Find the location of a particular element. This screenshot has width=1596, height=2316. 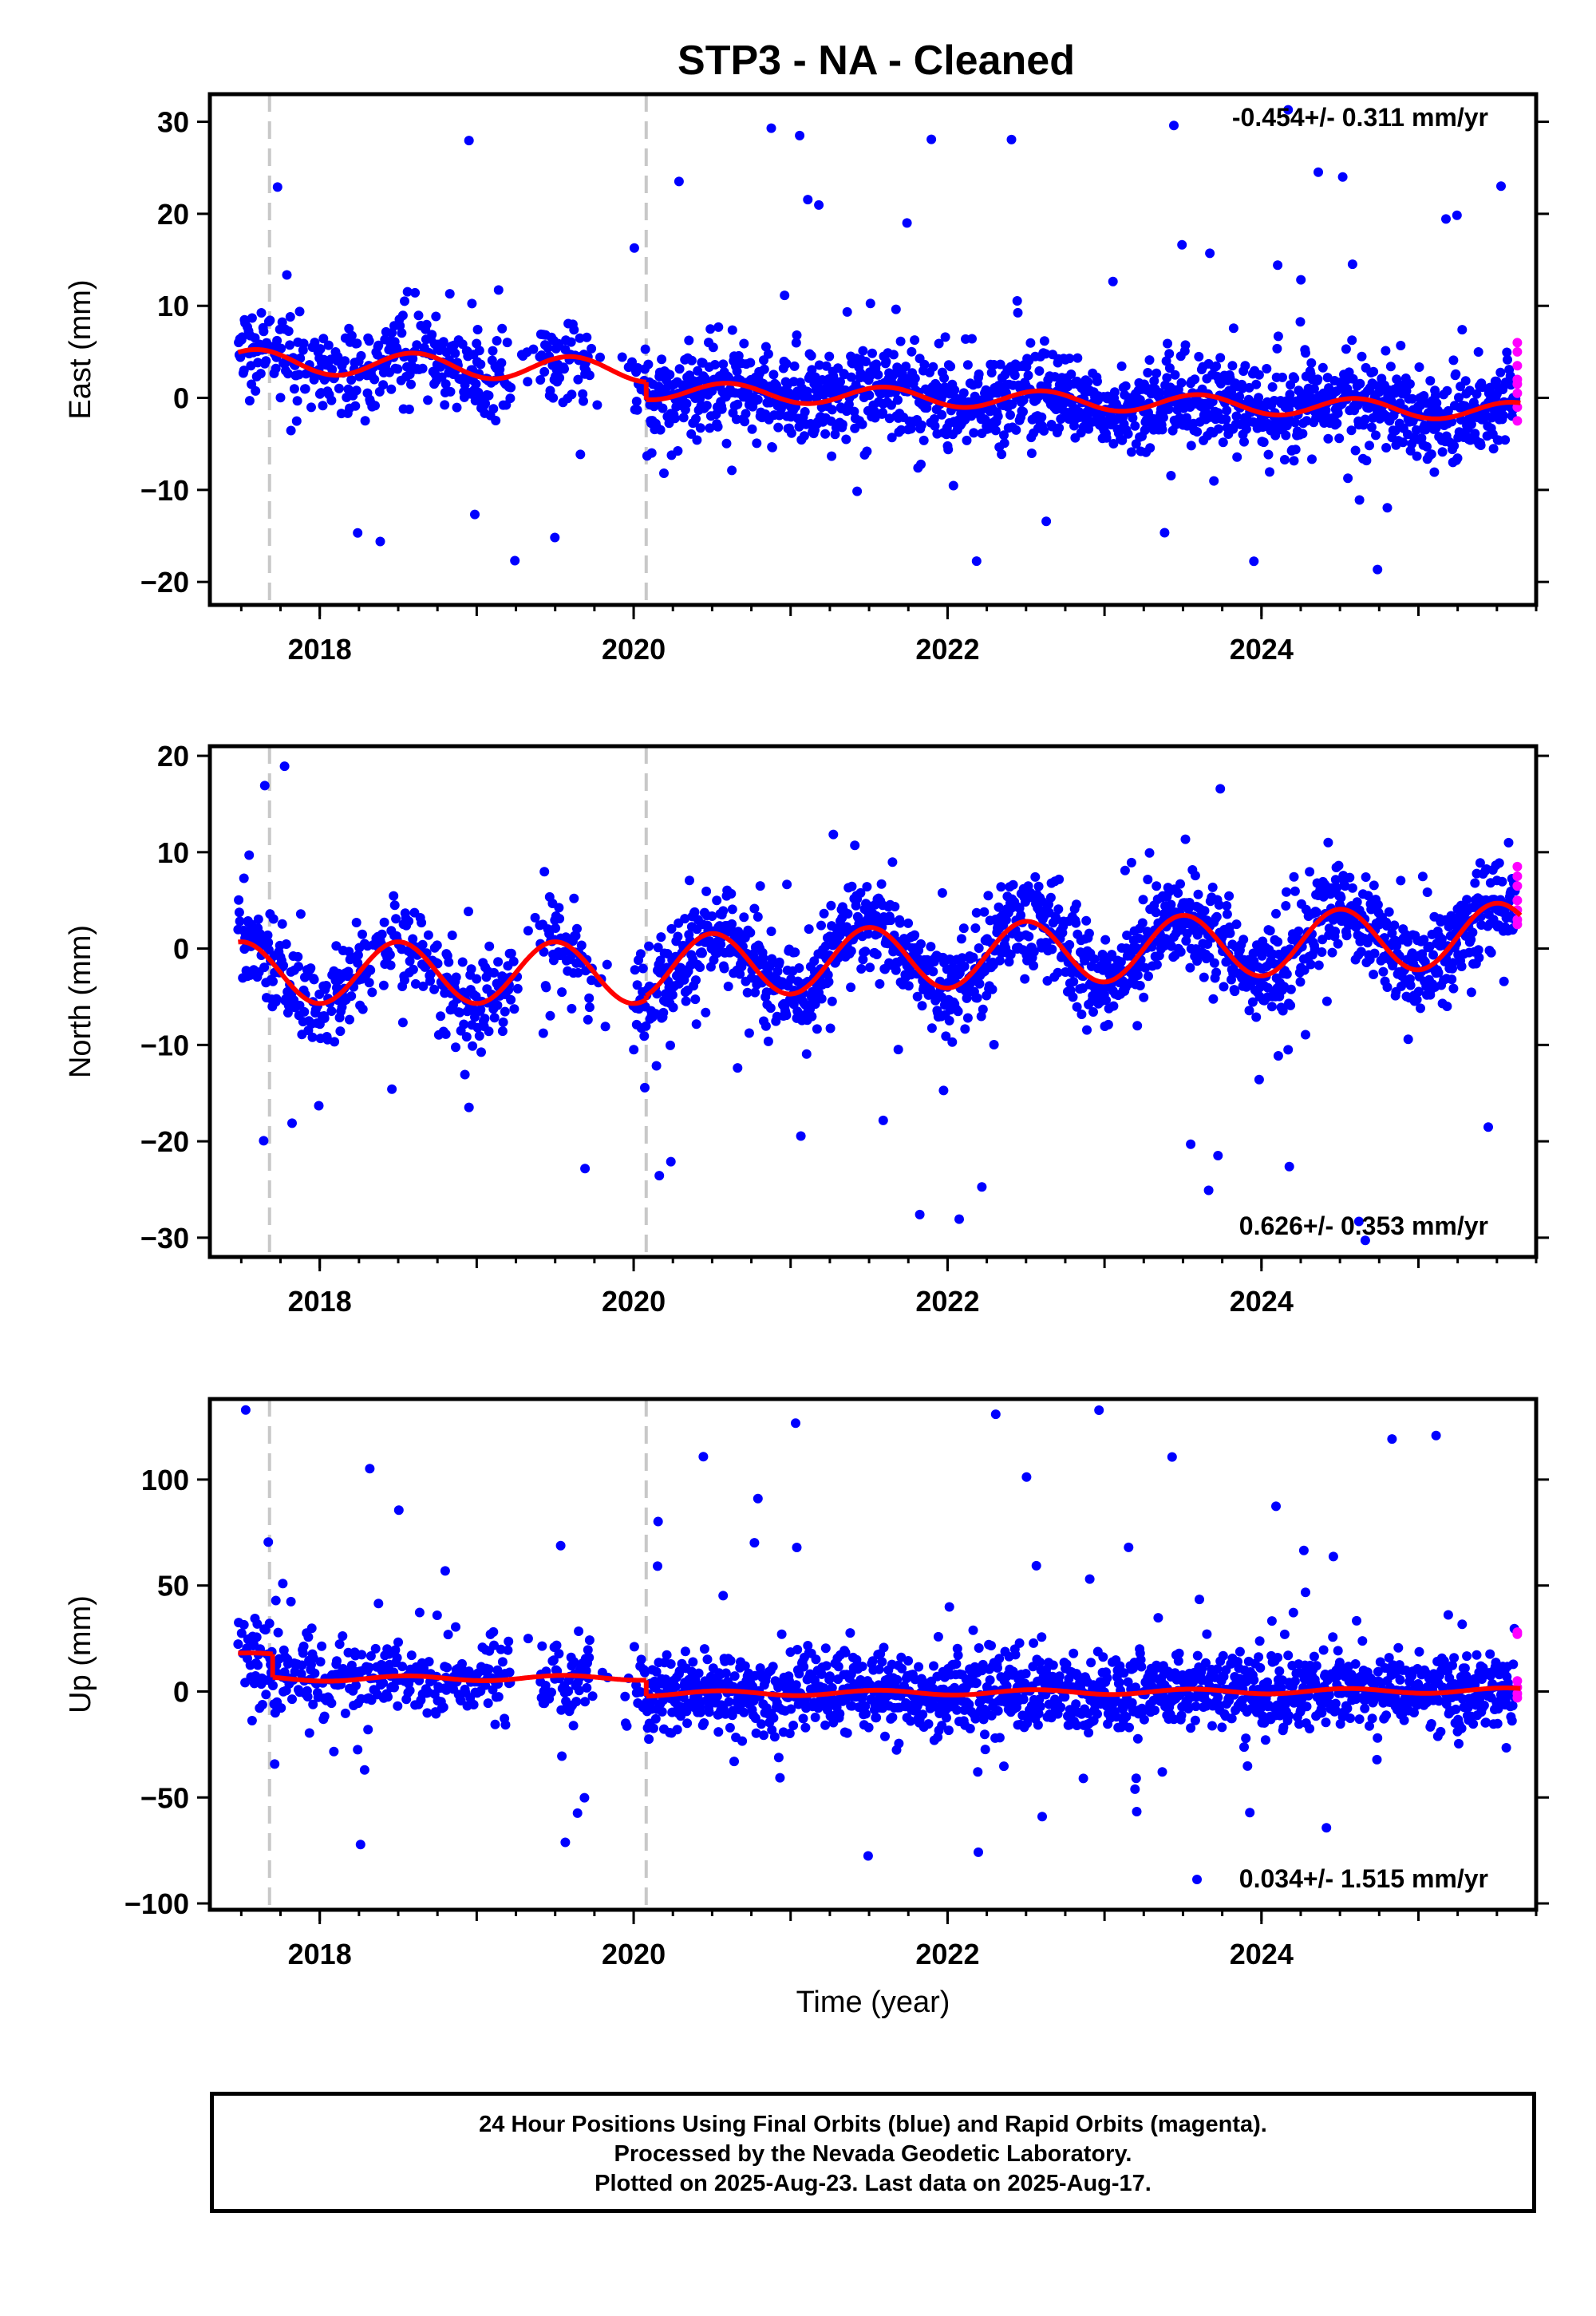

x-tick-label: 2024 is located at coordinates (1262, 649).